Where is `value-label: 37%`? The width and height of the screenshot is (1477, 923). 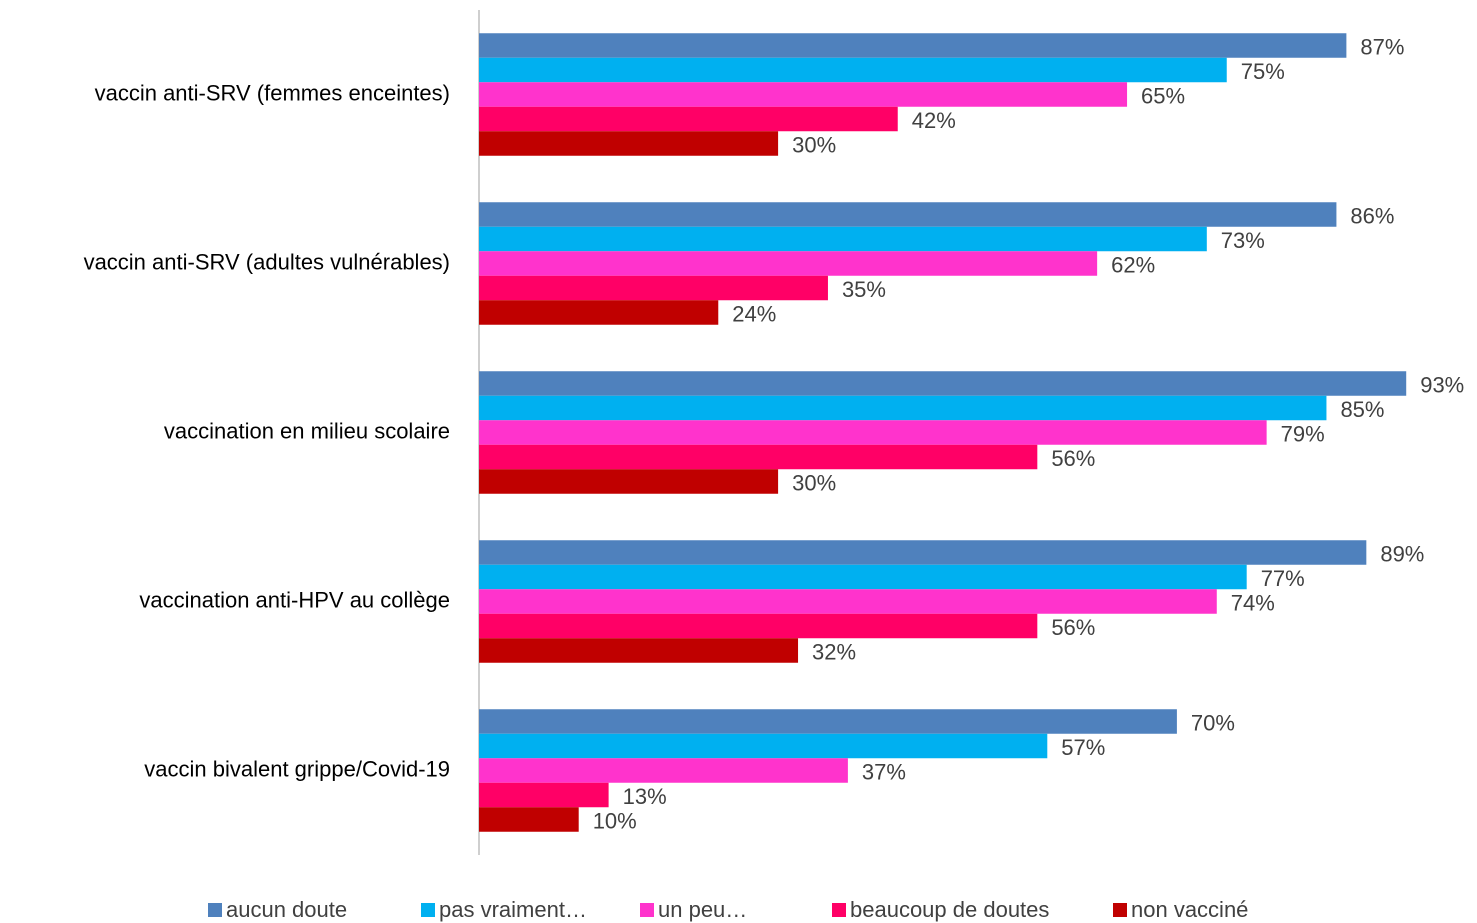
value-label: 37% is located at coordinates (884, 771).